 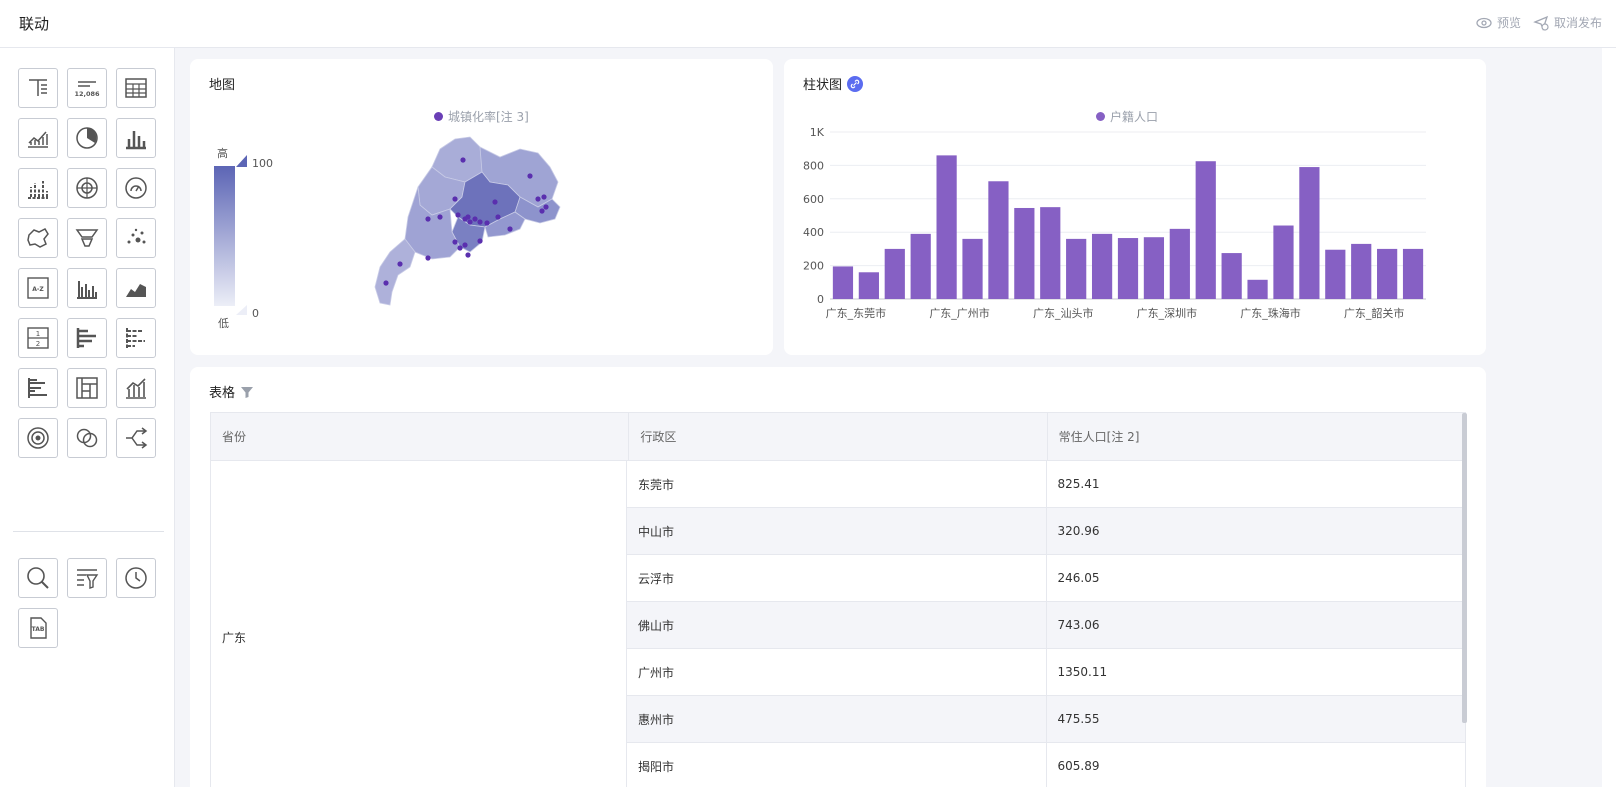 I want to click on eye-icon, so click(x=1484, y=22).